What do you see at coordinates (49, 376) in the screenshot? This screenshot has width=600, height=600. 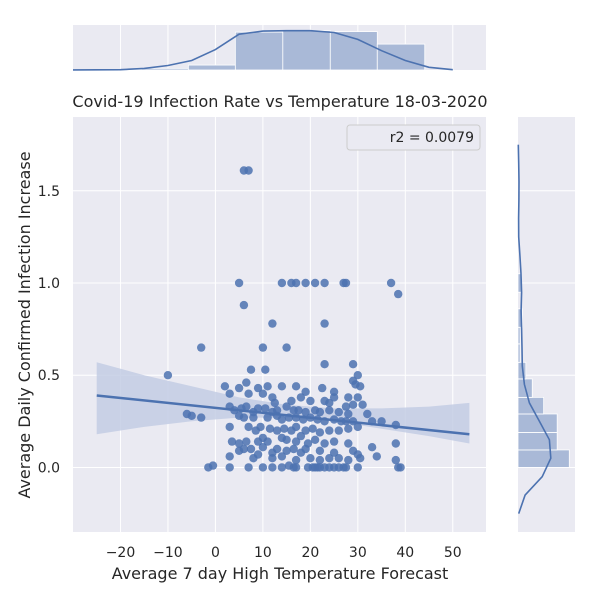 I see `y-tick-label: 0.5` at bounding box center [49, 376].